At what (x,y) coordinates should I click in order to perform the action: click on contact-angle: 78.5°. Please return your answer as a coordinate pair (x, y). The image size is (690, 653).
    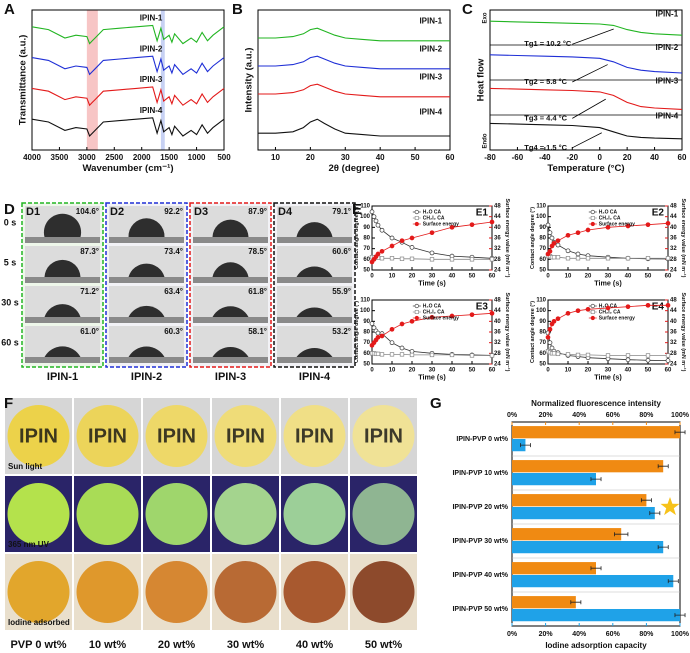
    Looking at the image, I should click on (257, 251).